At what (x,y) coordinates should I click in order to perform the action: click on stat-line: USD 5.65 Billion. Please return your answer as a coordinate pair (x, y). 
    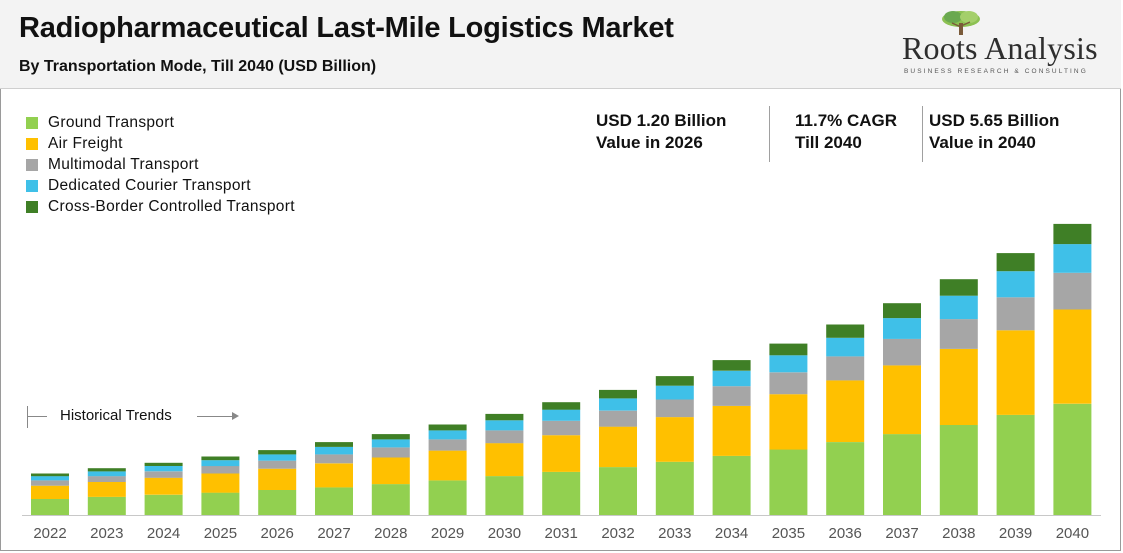
    Looking at the image, I should click on (994, 120).